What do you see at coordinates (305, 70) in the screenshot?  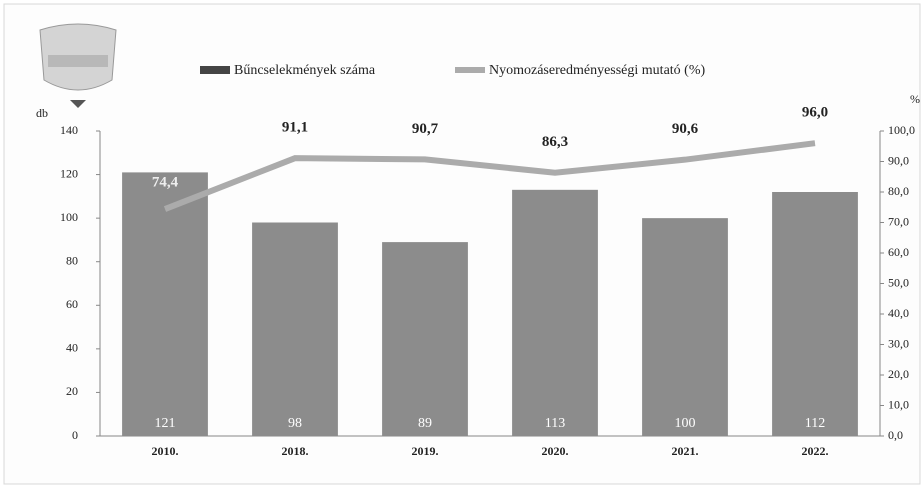 I see `legend-label: Bűncselekmények száma` at bounding box center [305, 70].